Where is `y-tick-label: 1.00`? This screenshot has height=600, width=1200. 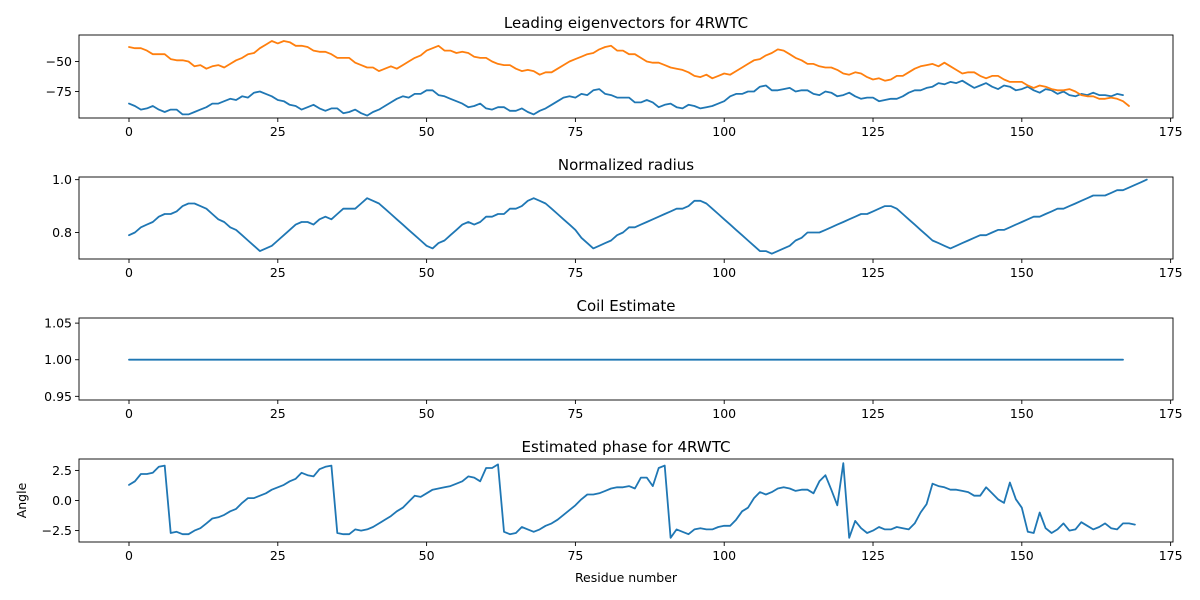
y-tick-label: 1.00 is located at coordinates (58, 359).